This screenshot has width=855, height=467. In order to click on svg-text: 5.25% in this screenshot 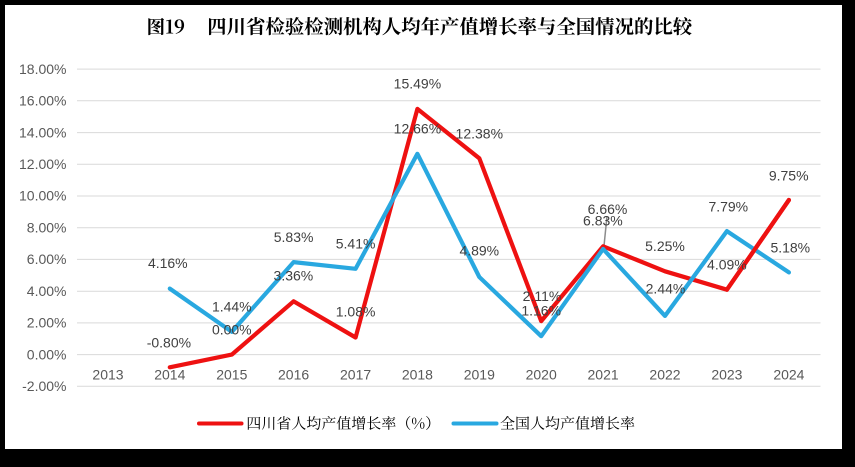, I will do `click(665, 246)`.